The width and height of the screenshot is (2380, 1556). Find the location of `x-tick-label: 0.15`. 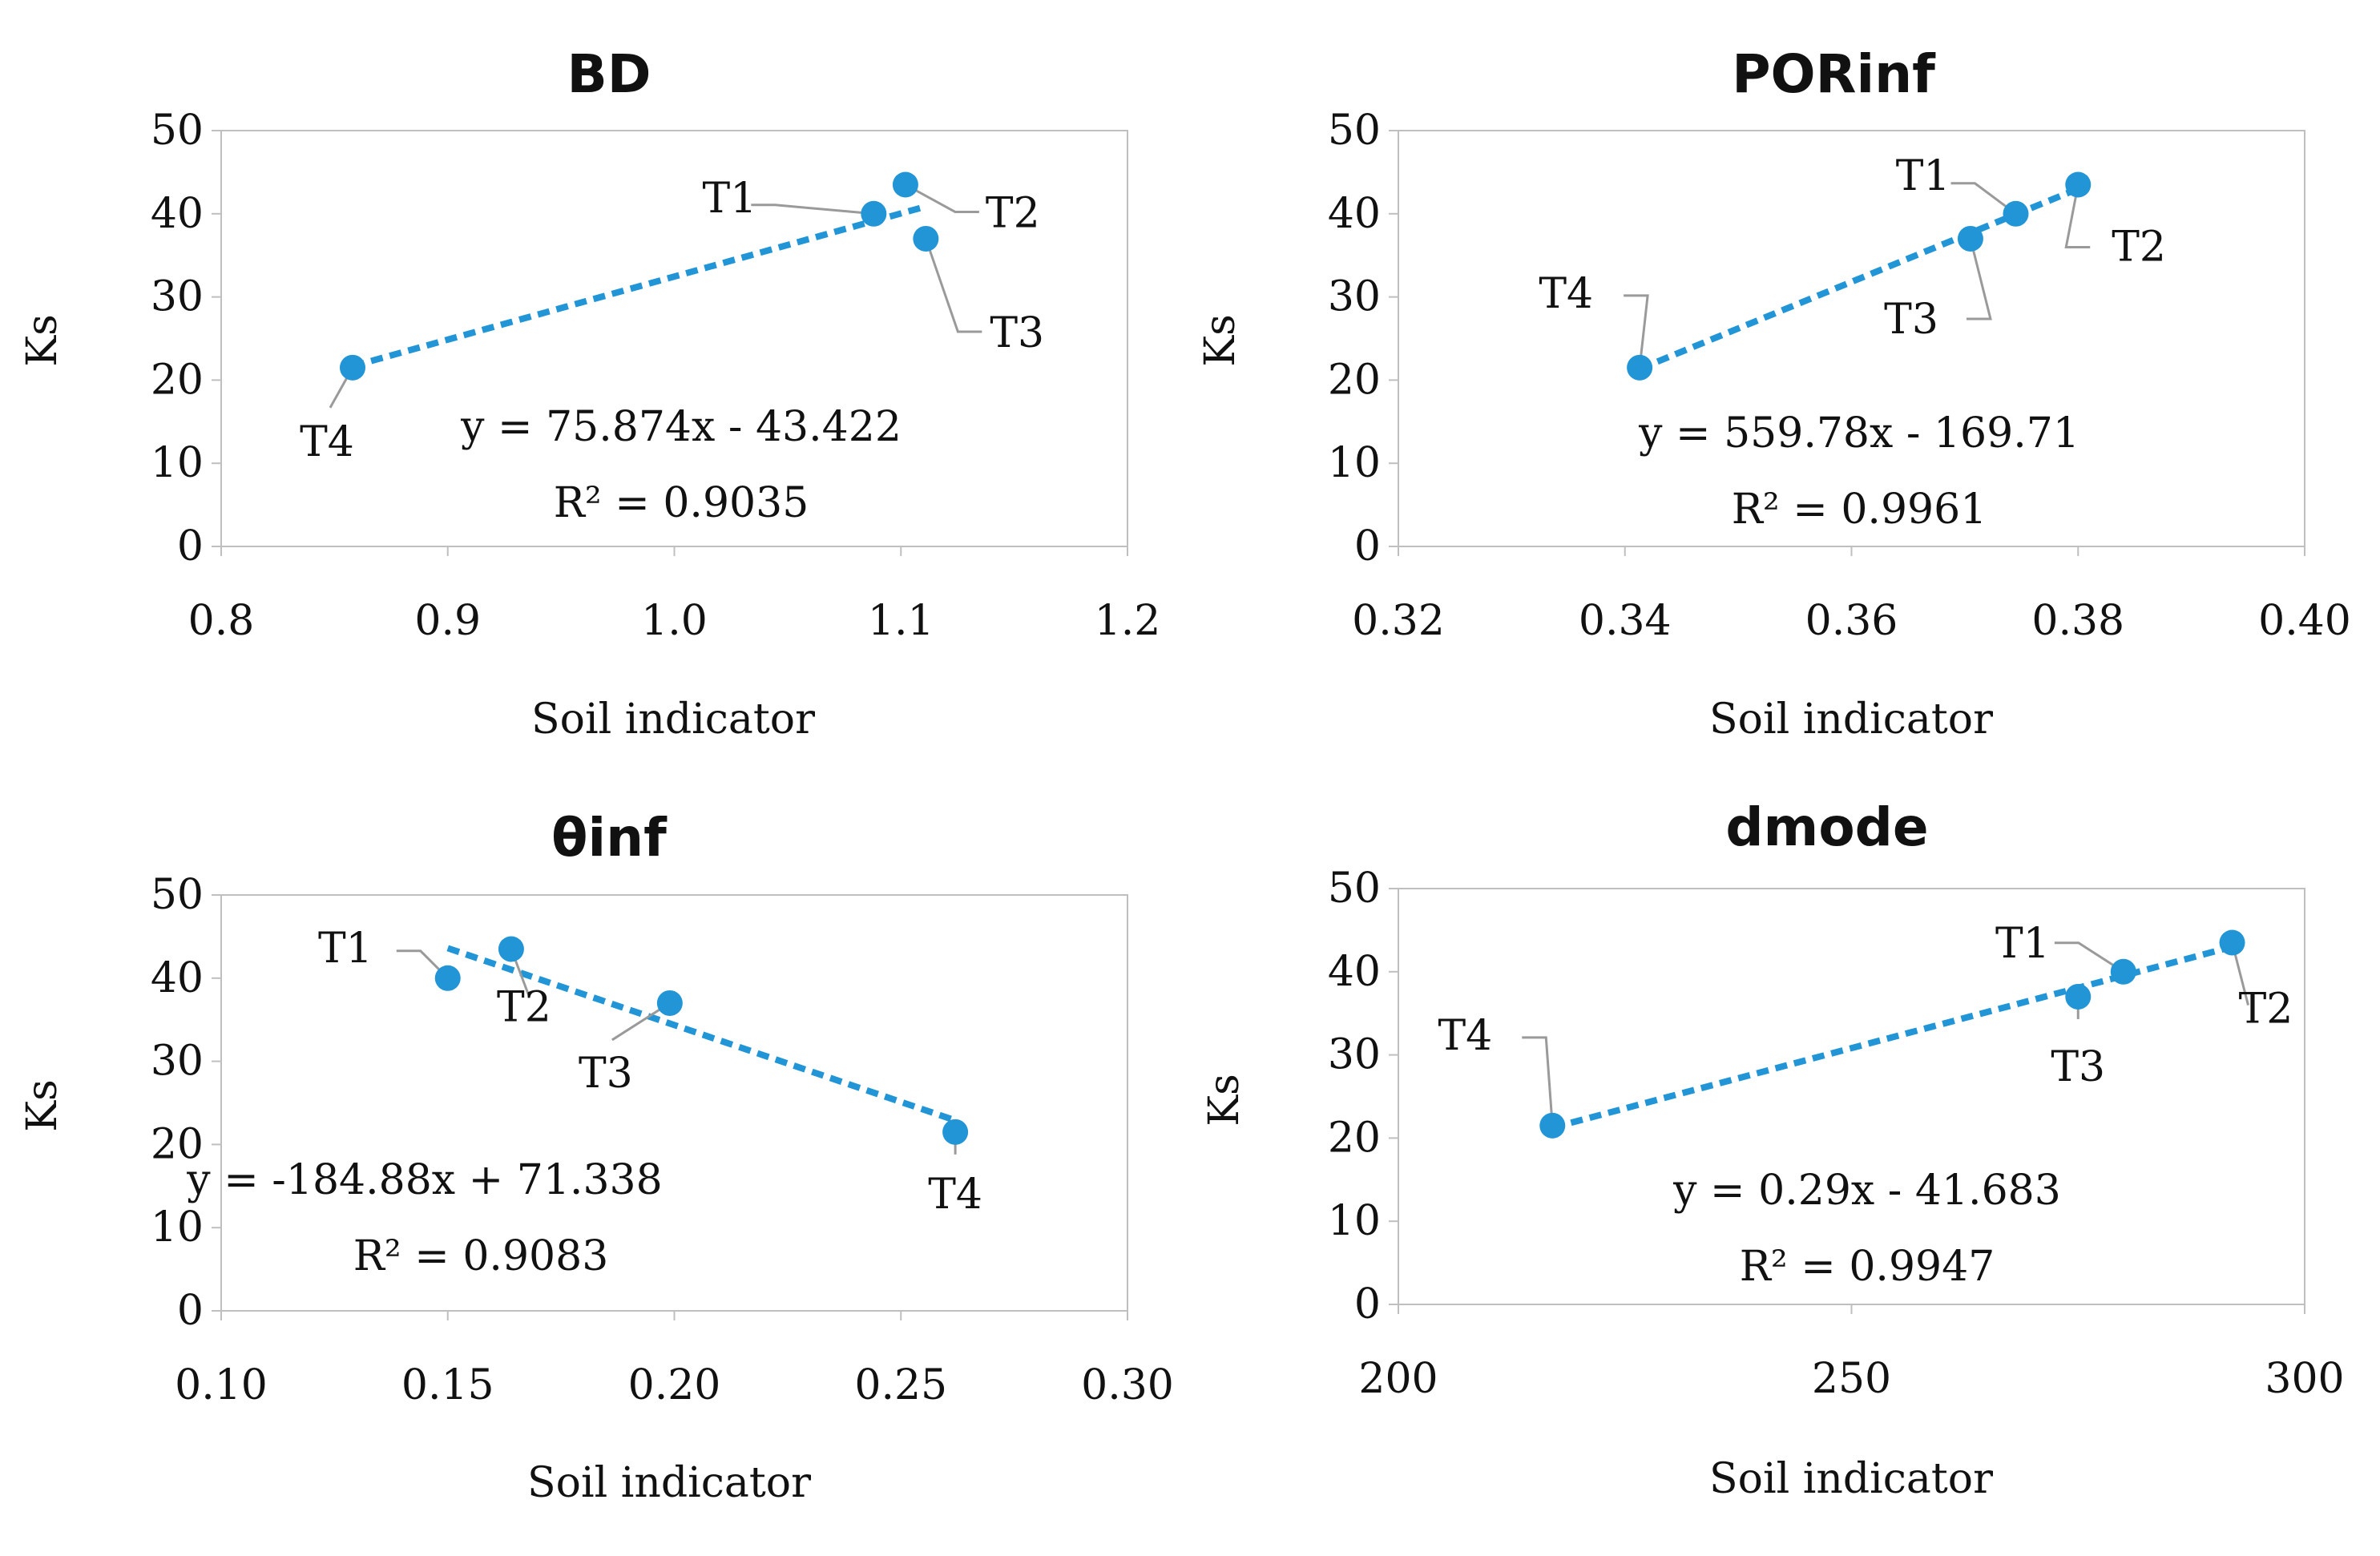

x-tick-label: 0.15 is located at coordinates (447, 1385).